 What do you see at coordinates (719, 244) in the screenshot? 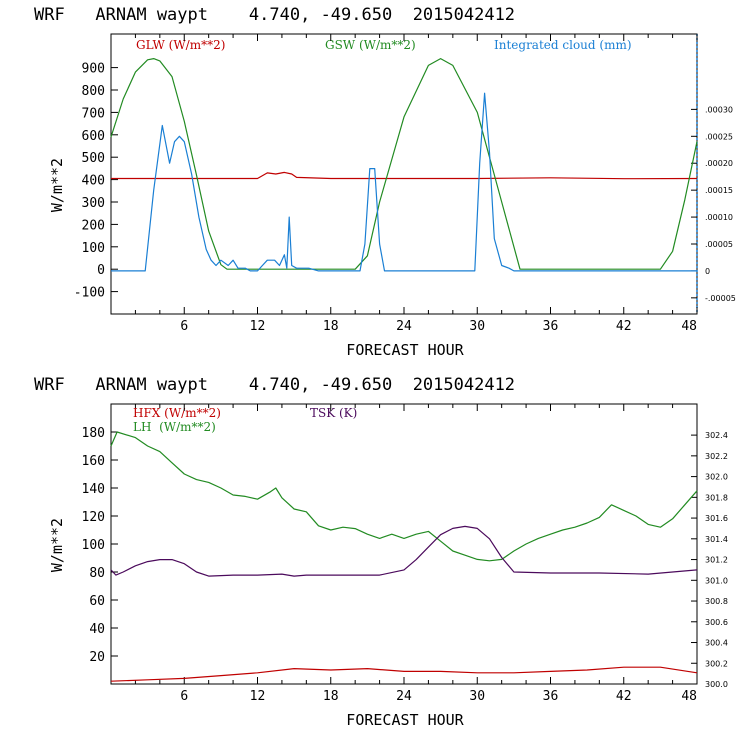
I see `y2-tick-label: .00005` at bounding box center [719, 244].